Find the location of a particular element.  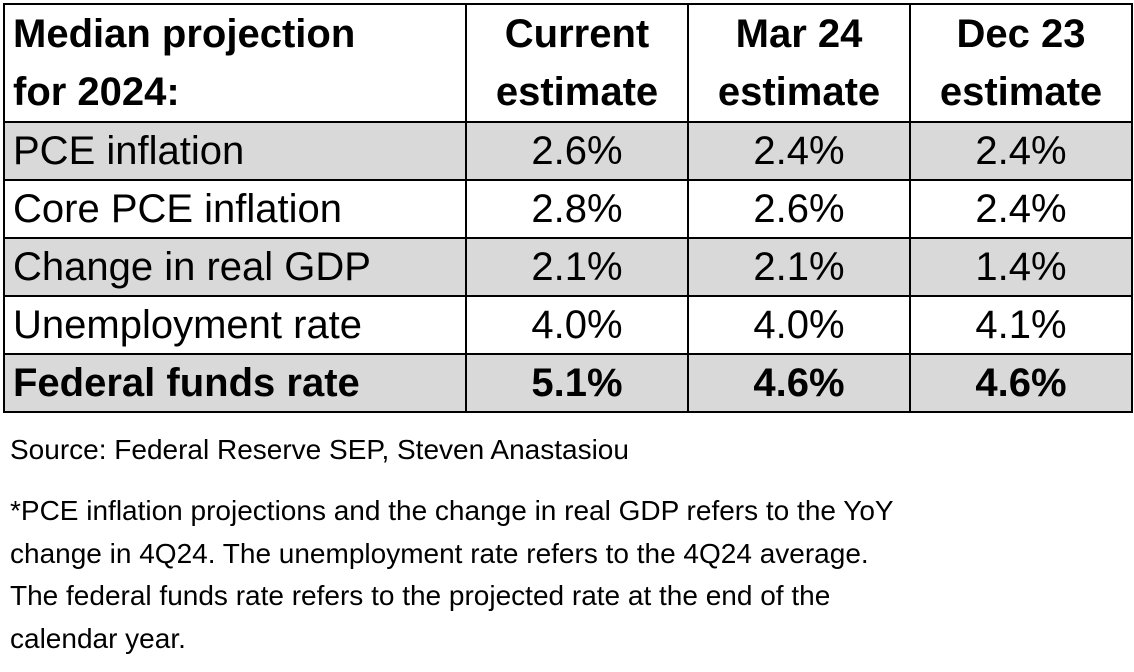

row-label: Core PCE inflation is located at coordinates (235, 209).